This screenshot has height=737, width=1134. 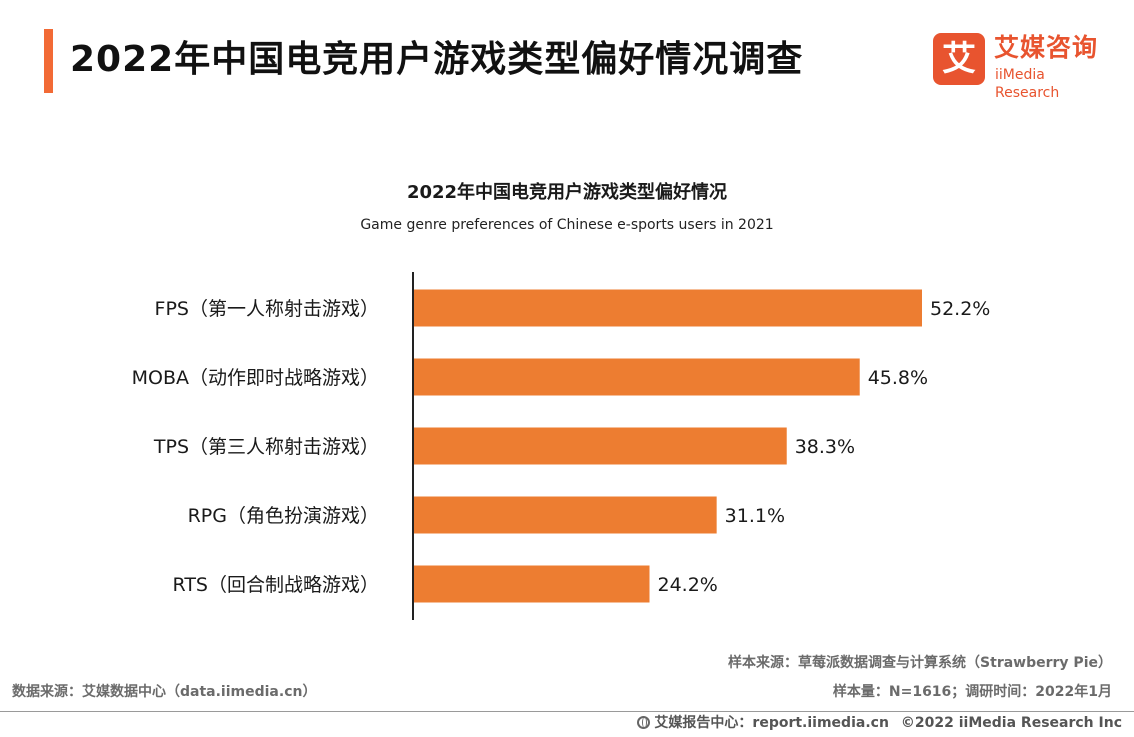 What do you see at coordinates (255, 378) in the screenshot?
I see `category-label: MOBA（动作即时战略游戏）` at bounding box center [255, 378].